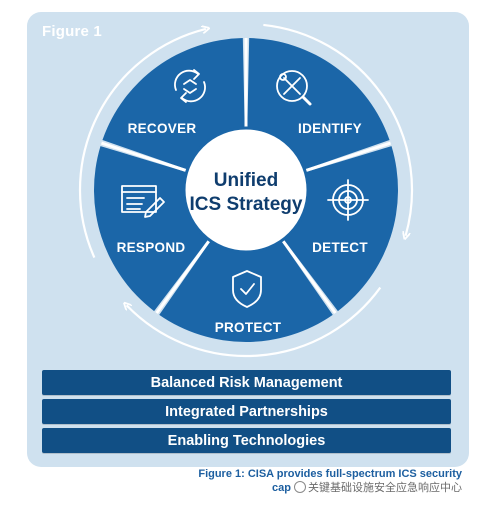 The height and width of the screenshot is (508, 482). What do you see at coordinates (294, 88) in the screenshot?
I see `tools-magnifier-icon` at bounding box center [294, 88].